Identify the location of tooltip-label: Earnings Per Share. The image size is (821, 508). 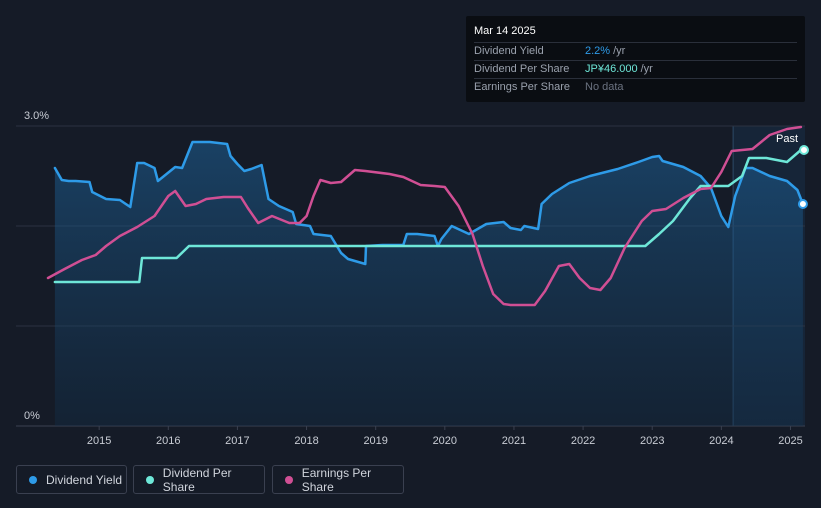
(522, 87).